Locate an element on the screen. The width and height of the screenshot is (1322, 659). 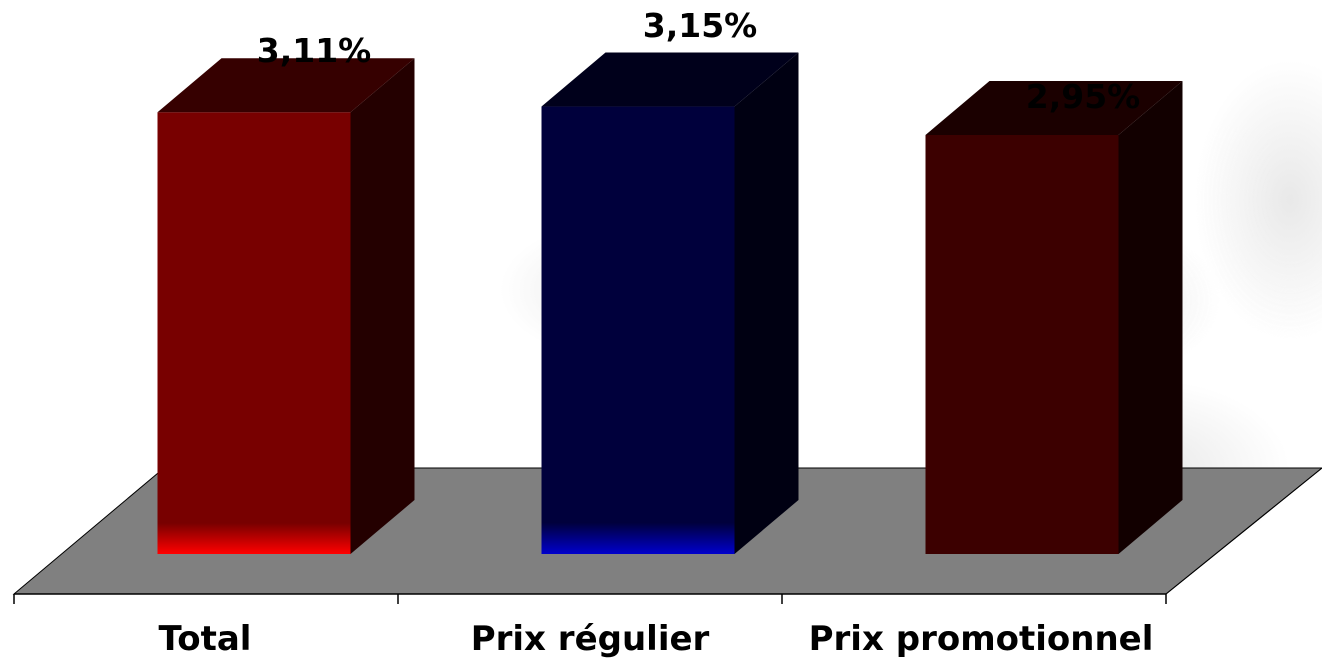
data-label: 3,11% is located at coordinates (314, 50).